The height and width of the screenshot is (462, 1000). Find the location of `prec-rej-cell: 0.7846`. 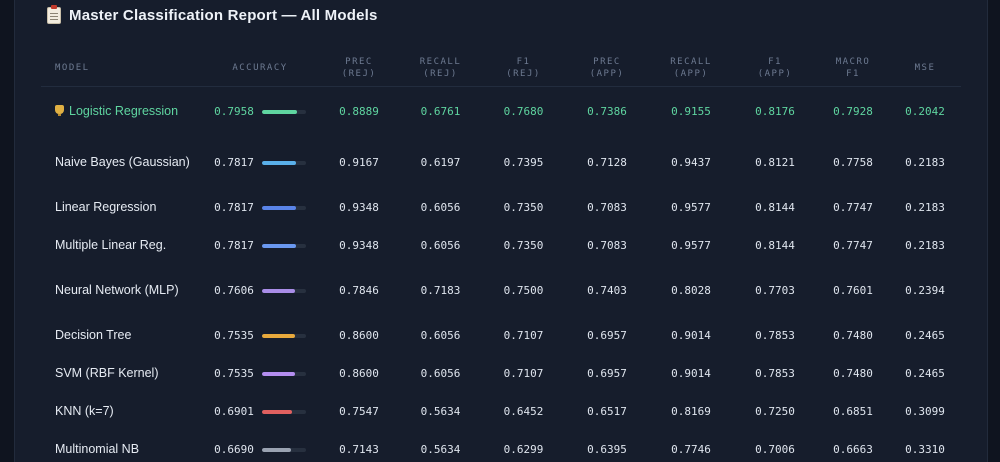

prec-rej-cell: 0.7846 is located at coordinates (359, 290).